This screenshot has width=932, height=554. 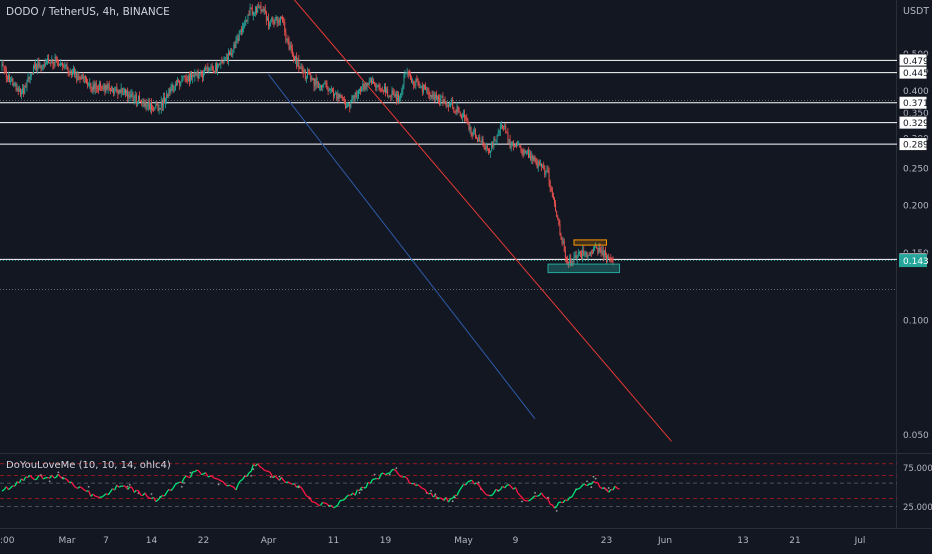 What do you see at coordinates (88, 12) in the screenshot?
I see `chart-title: DODO / TetherUS, 4h, BINANCE` at bounding box center [88, 12].